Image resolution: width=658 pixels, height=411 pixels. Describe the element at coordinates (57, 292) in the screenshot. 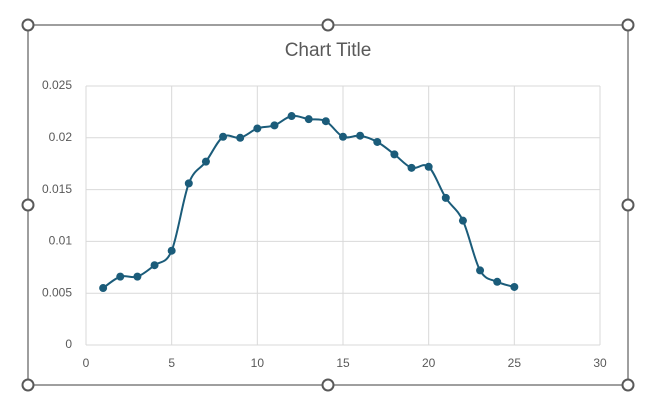

I see `y-tick-label: 0.005` at that location.